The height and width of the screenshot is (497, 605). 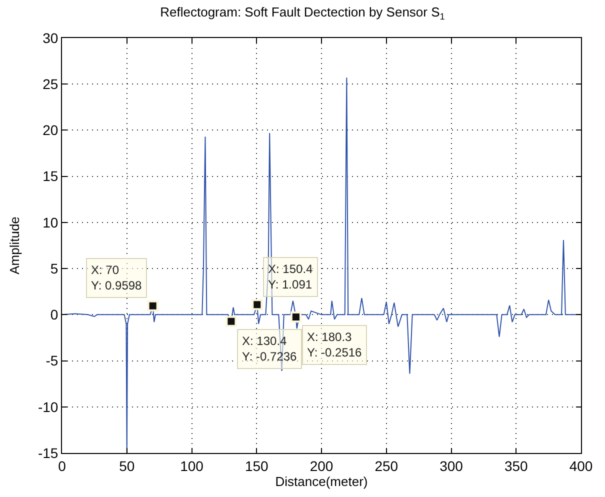 I want to click on x-tick-label: 50, so click(x=127, y=466).